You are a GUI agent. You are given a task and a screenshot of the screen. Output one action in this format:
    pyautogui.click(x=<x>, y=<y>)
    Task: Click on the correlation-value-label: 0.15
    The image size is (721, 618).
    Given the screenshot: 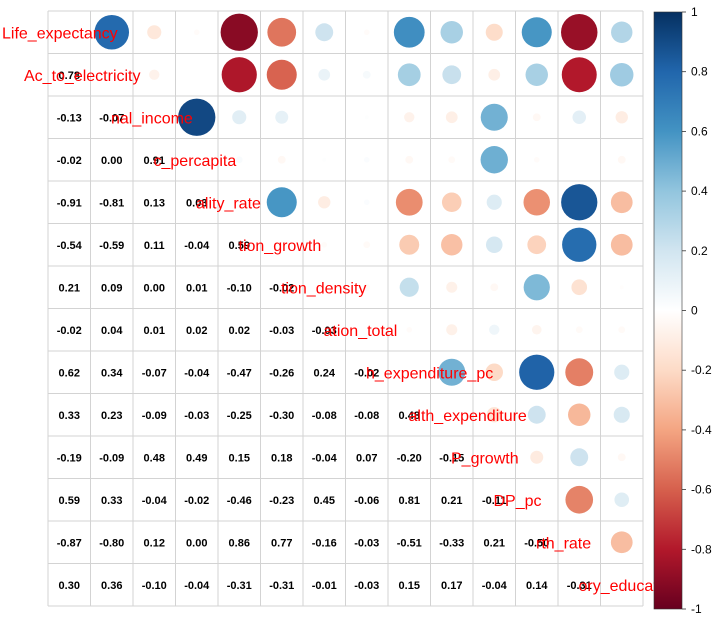 What is the action you would take?
    pyautogui.click(x=409, y=586)
    